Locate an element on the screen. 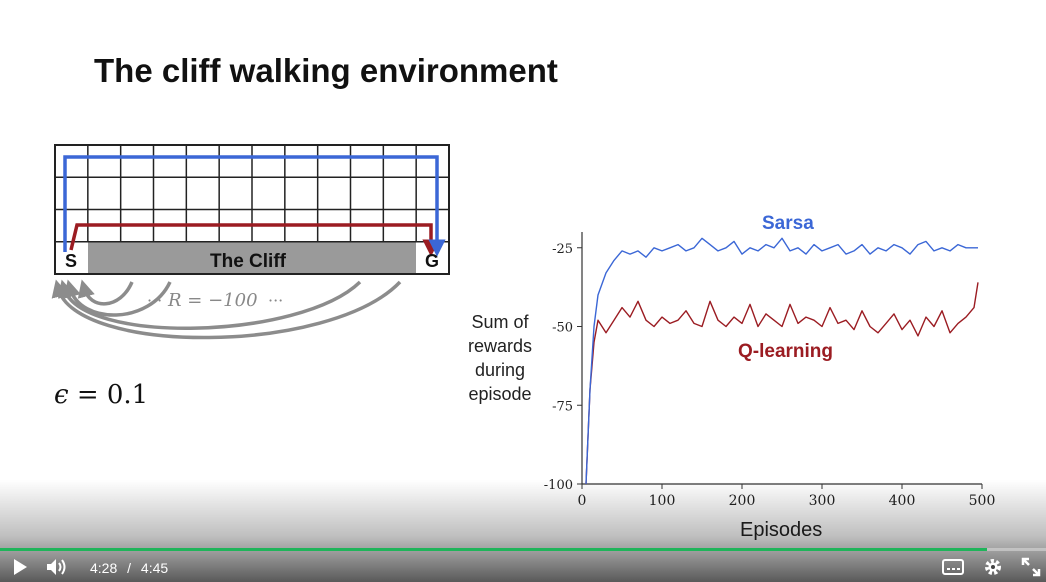  sarsa-path is located at coordinates (254, 206).